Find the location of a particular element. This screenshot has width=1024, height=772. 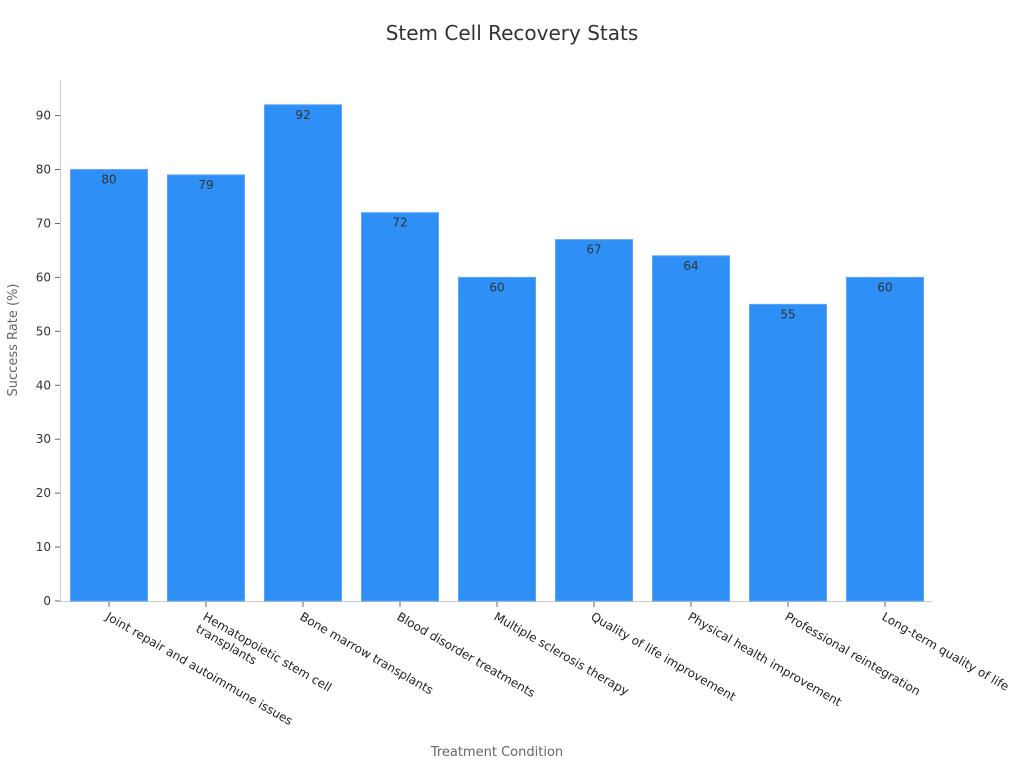

bar-value-label: 80 is located at coordinates (108, 180).